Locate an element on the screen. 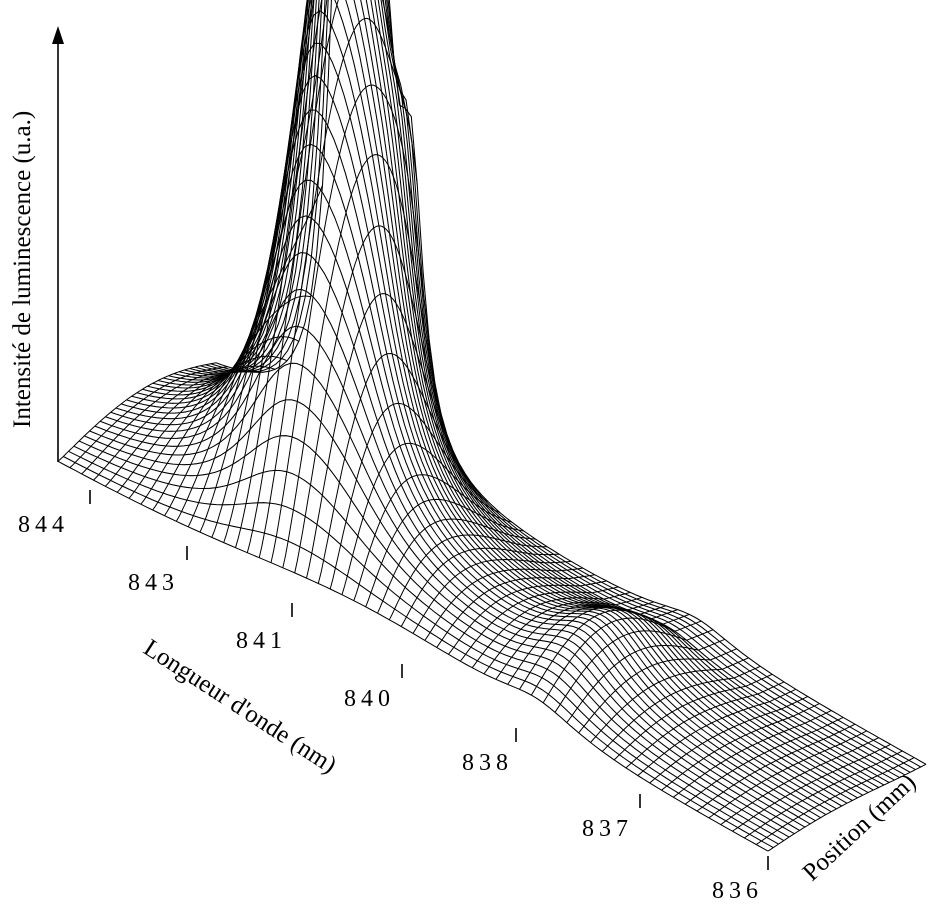  wavelength-tick-label: 838 is located at coordinates (487, 763).